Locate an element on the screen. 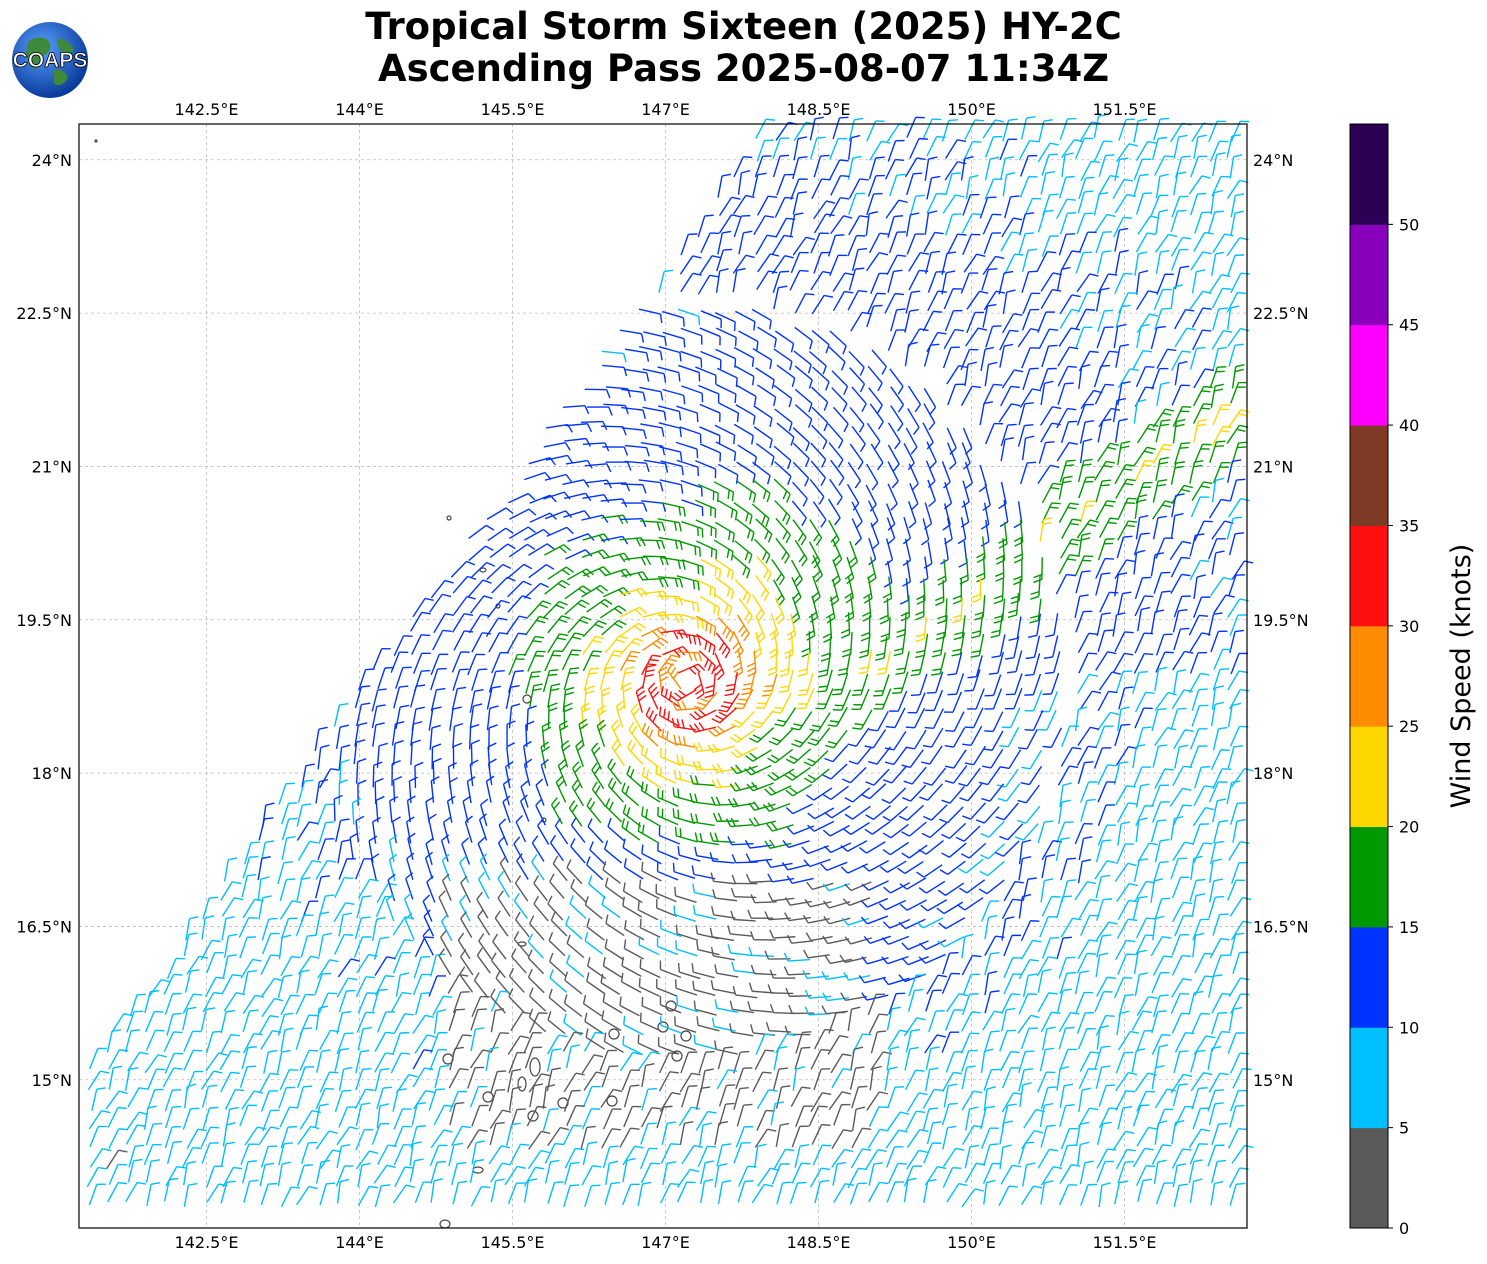 Image resolution: width=1487 pixels, height=1264 pixels. lat-tick-left: 18°N is located at coordinates (52, 773).